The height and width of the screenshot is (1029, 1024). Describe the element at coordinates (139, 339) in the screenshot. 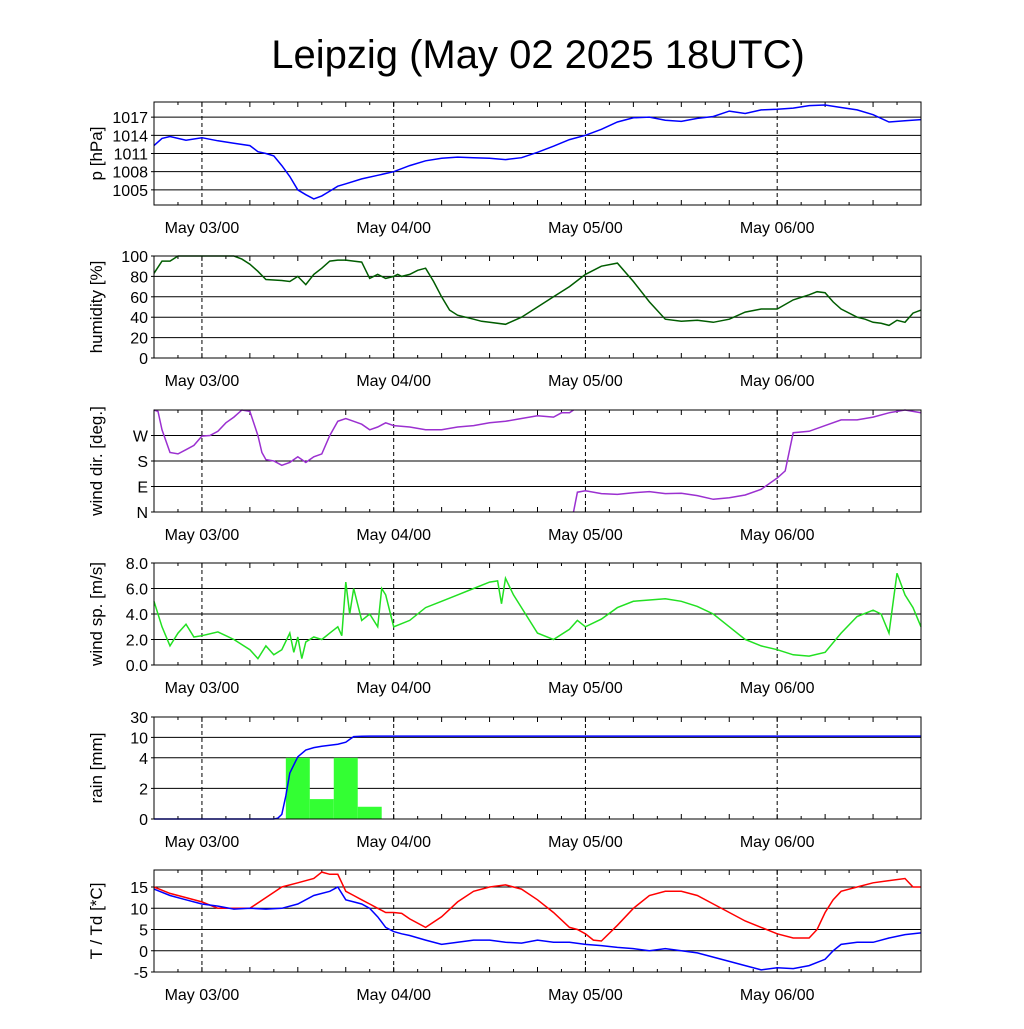

I see `y-tick-label: 20` at that location.